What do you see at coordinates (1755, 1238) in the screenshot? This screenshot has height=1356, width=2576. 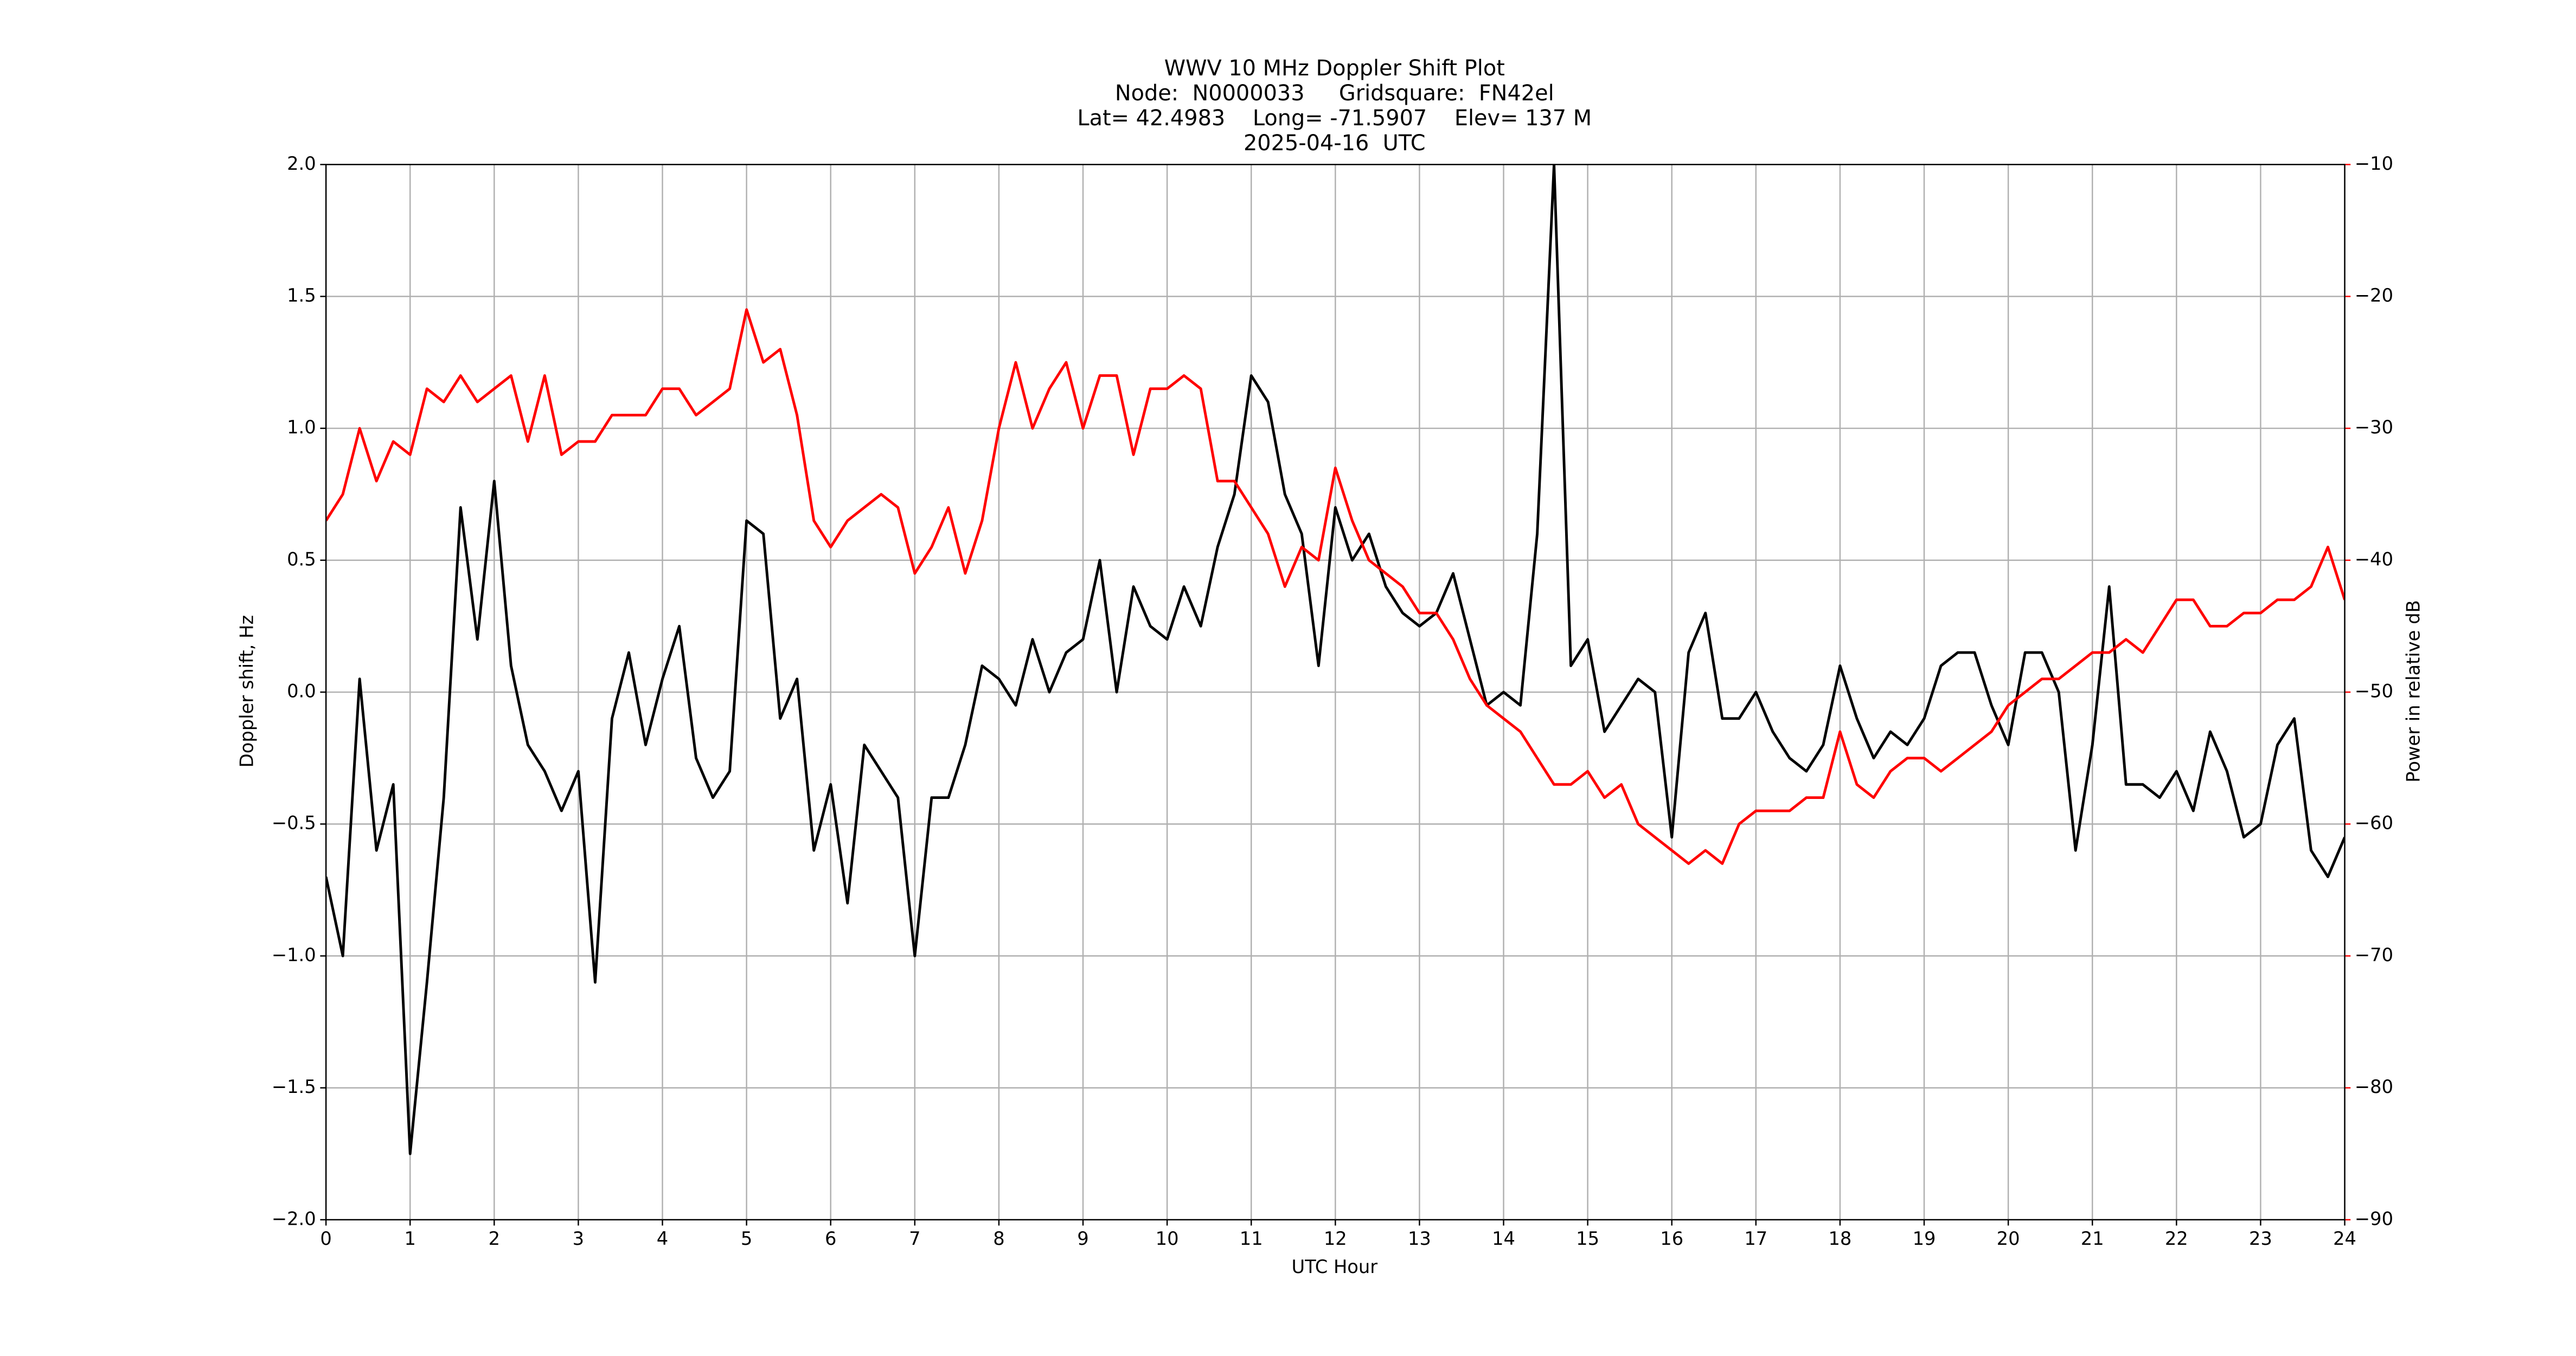 I see `x-tick-label: 17` at bounding box center [1755, 1238].